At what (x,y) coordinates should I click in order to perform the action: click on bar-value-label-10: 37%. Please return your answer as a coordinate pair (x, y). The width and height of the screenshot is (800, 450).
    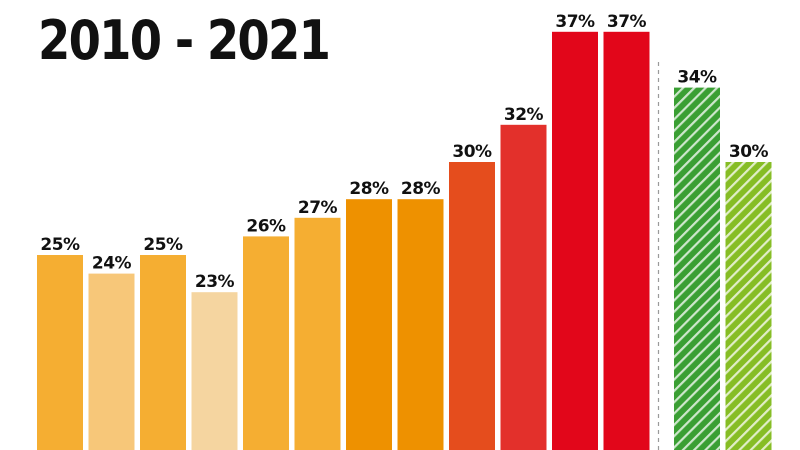
    Looking at the image, I should click on (575, 22).